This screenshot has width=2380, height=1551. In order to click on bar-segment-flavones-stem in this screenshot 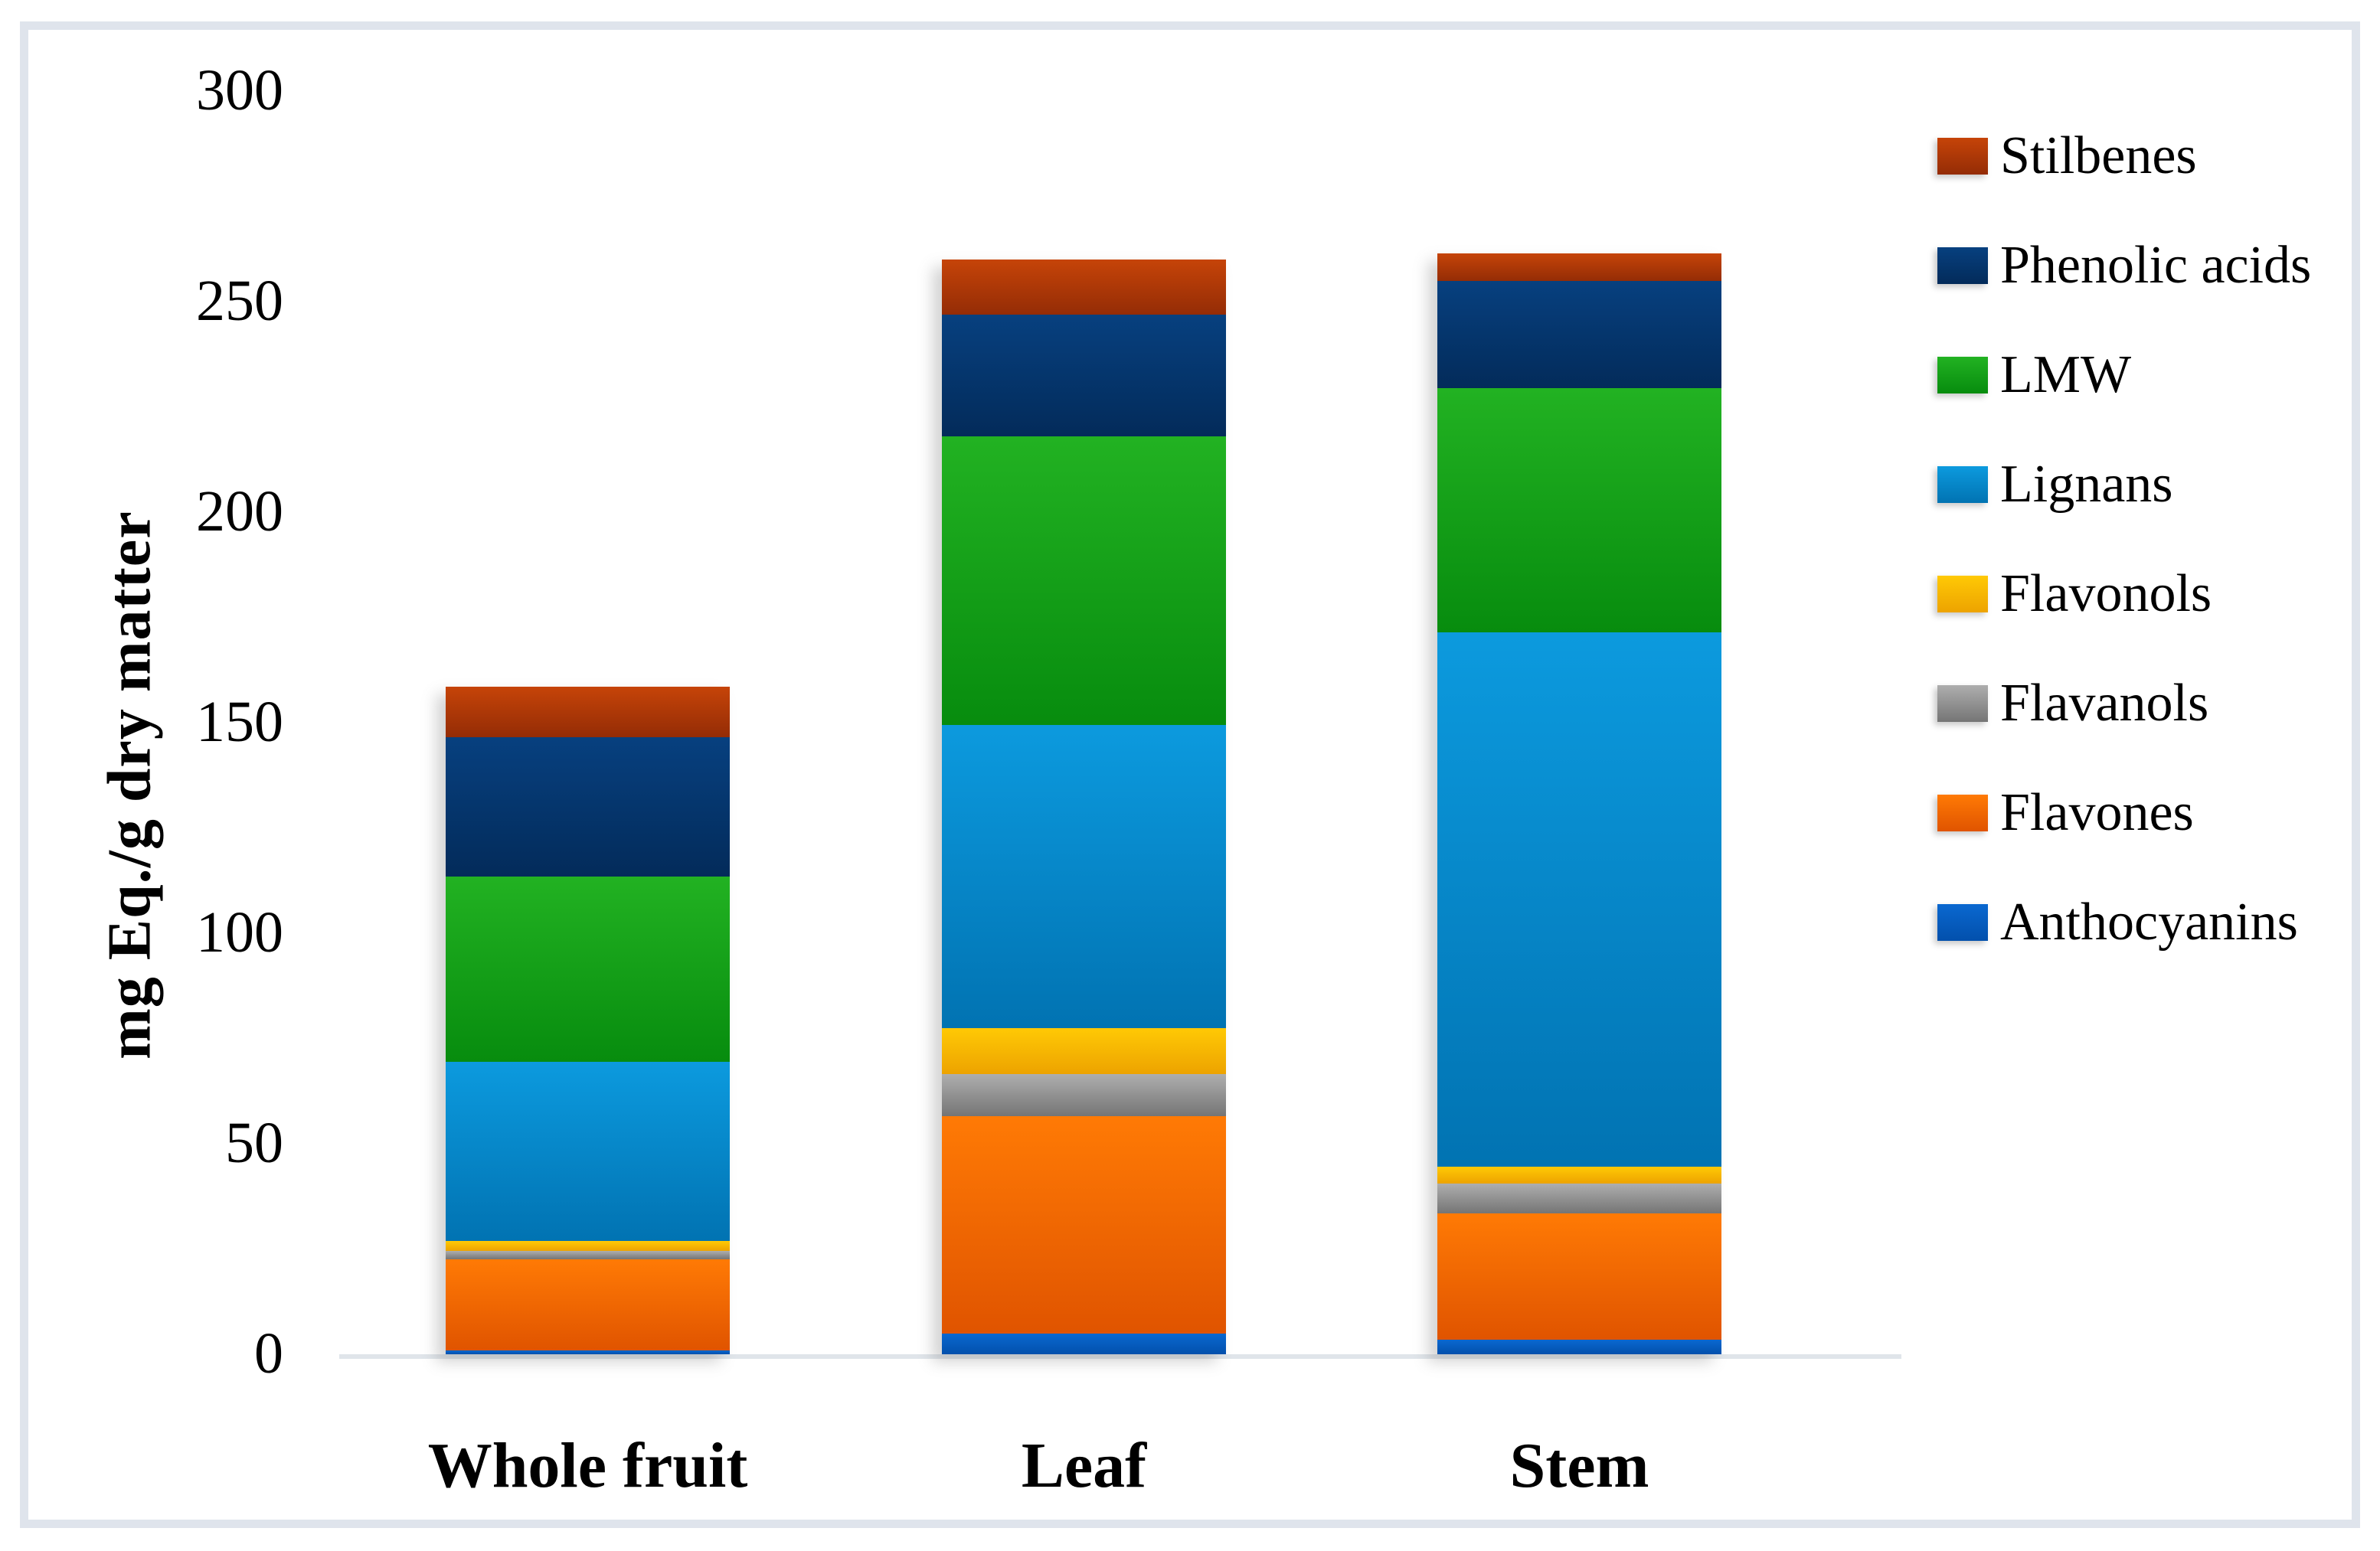, I will do `click(1579, 1276)`.